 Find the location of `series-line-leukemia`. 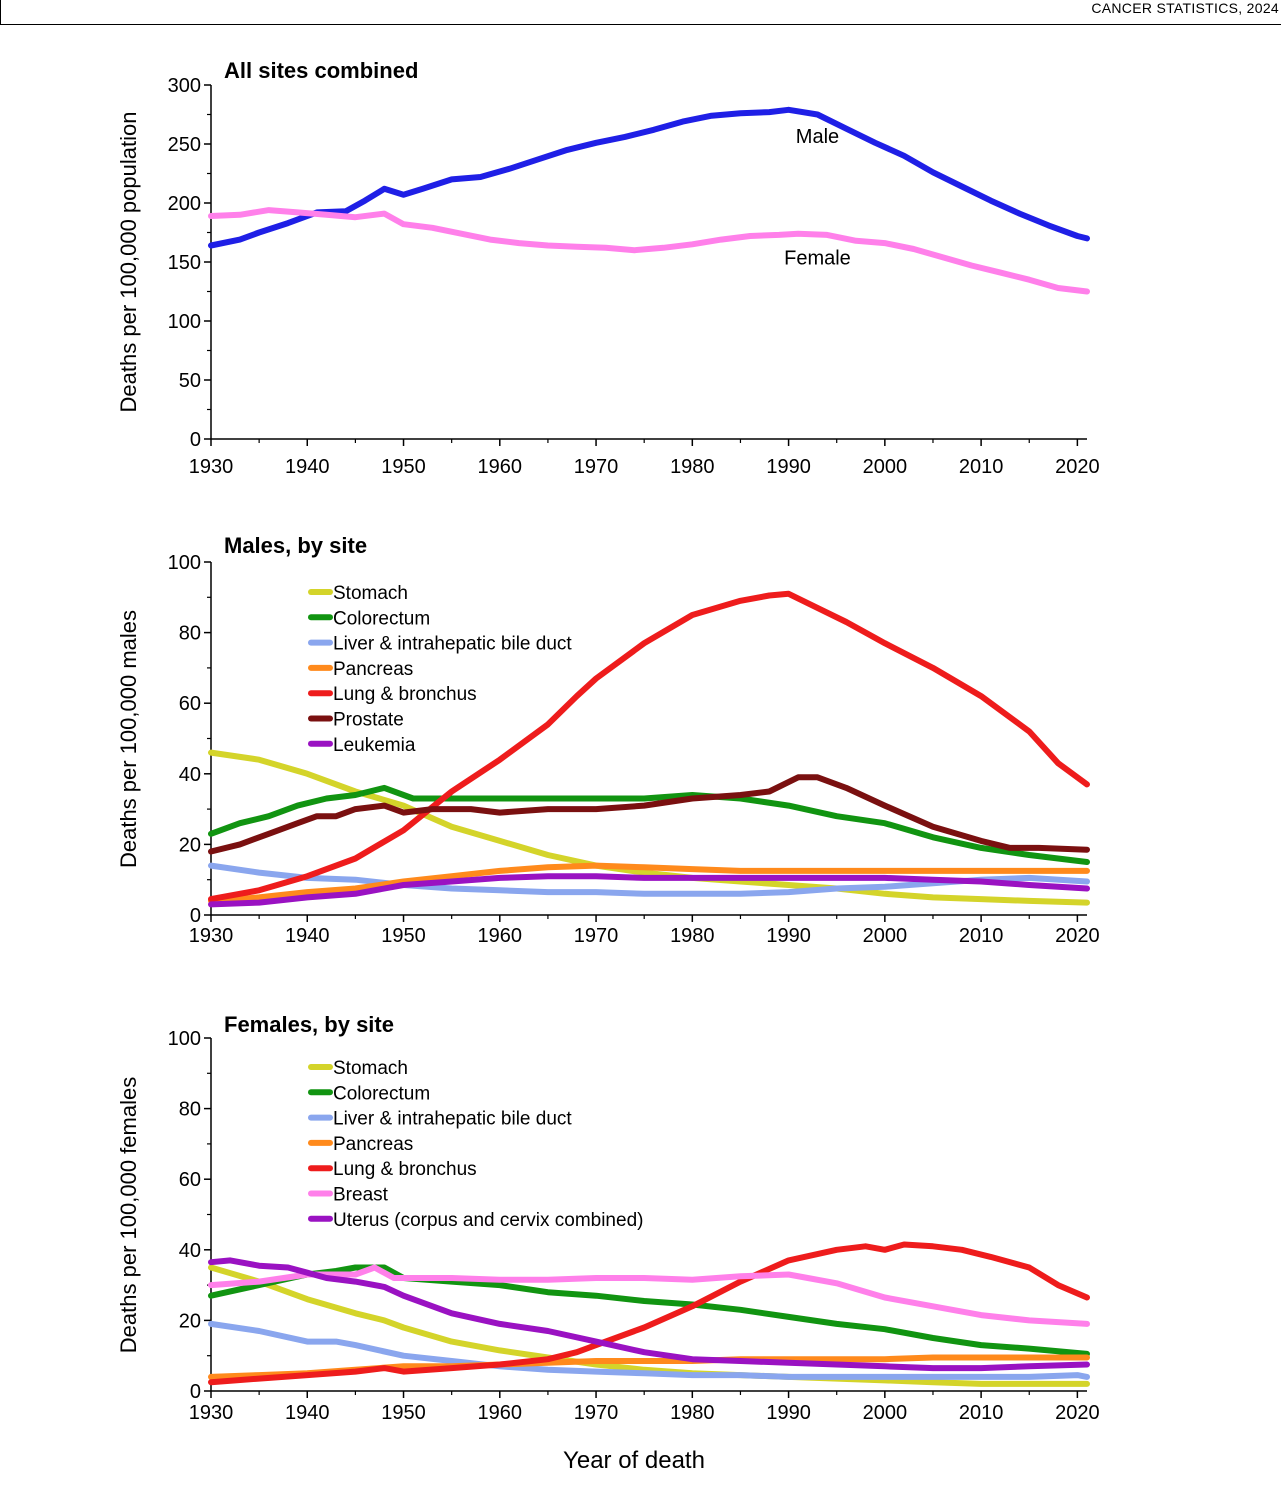

series-line-leukemia is located at coordinates (649, 890).